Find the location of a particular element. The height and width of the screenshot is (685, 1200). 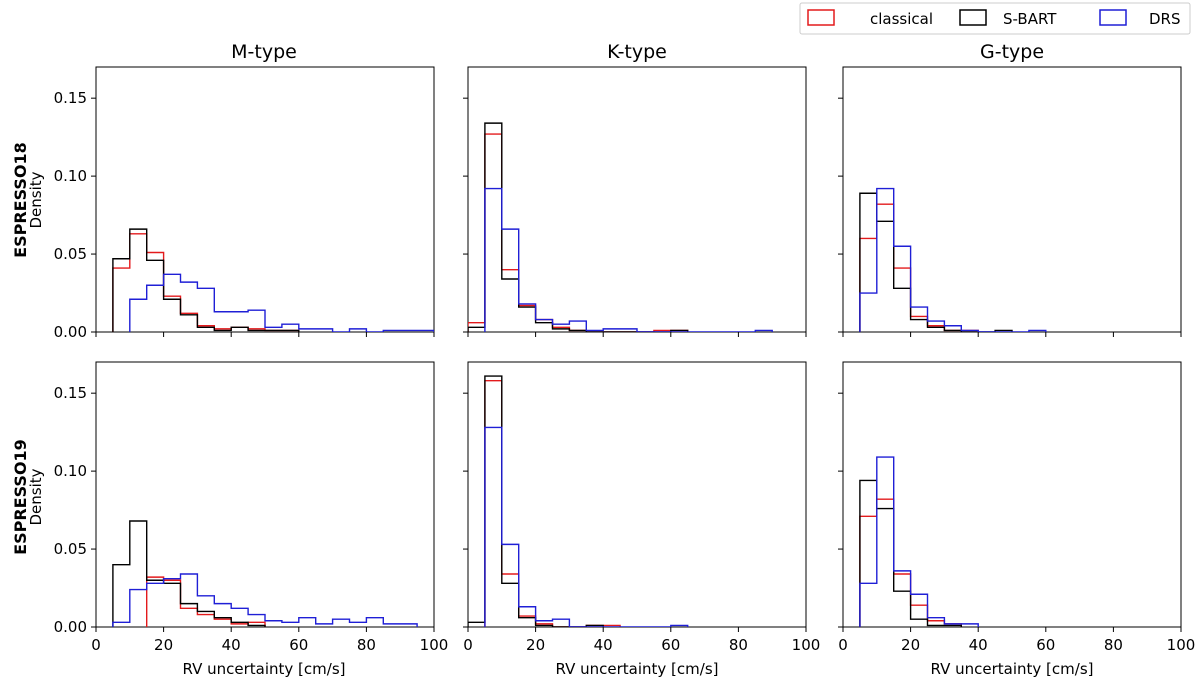

panel-espresso19-m-type-series-drs is located at coordinates (265, 600).